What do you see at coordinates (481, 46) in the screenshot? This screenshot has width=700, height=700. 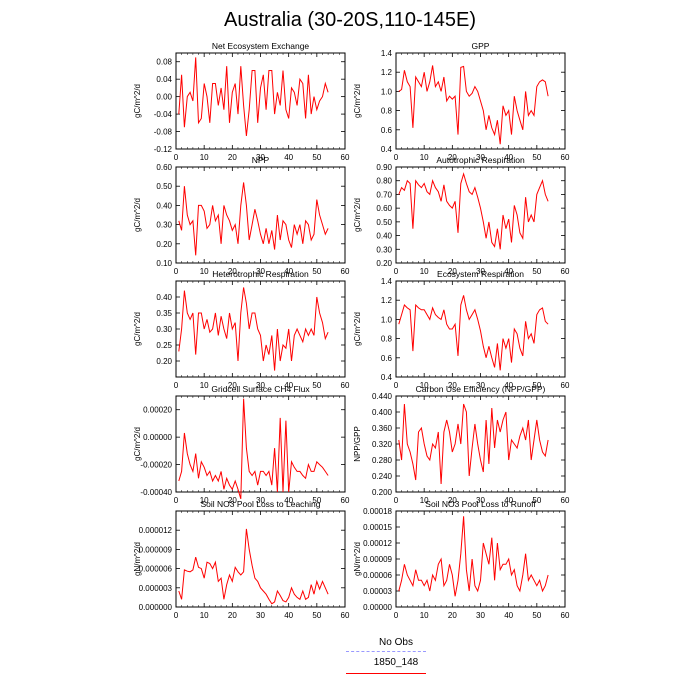 I see `panel-title: GPP` at bounding box center [481, 46].